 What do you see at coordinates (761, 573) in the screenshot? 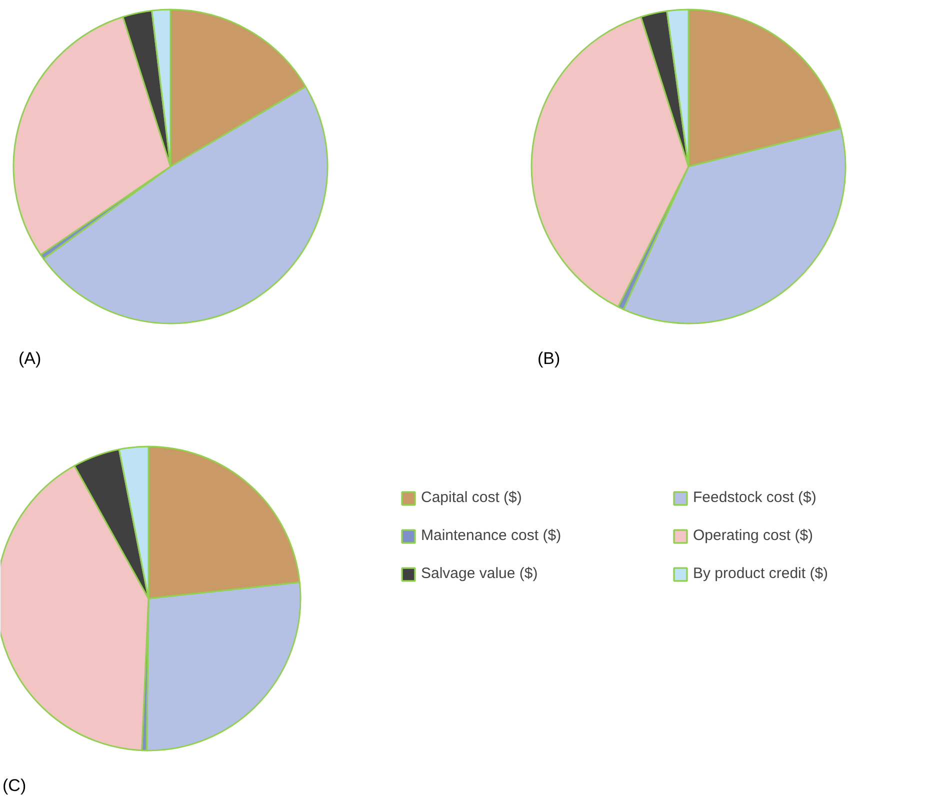
I see `legend-label: By product credit ($)` at bounding box center [761, 573].